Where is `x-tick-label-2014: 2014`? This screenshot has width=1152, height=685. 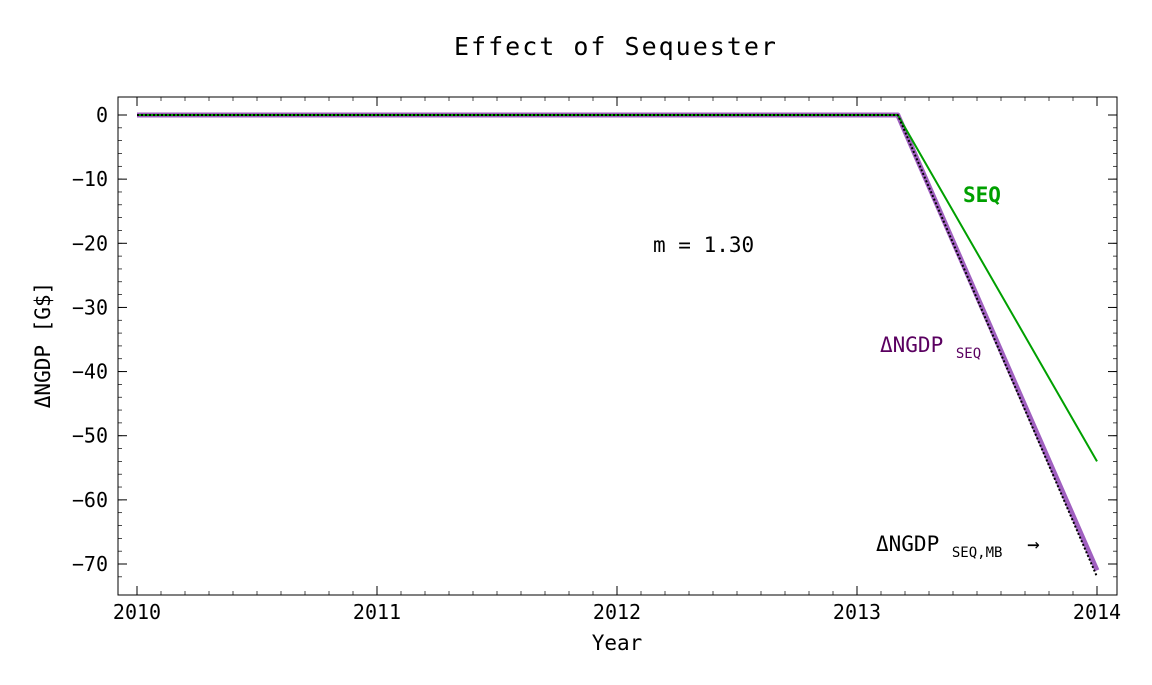
x-tick-label-2014: 2014 is located at coordinates (1097, 612).